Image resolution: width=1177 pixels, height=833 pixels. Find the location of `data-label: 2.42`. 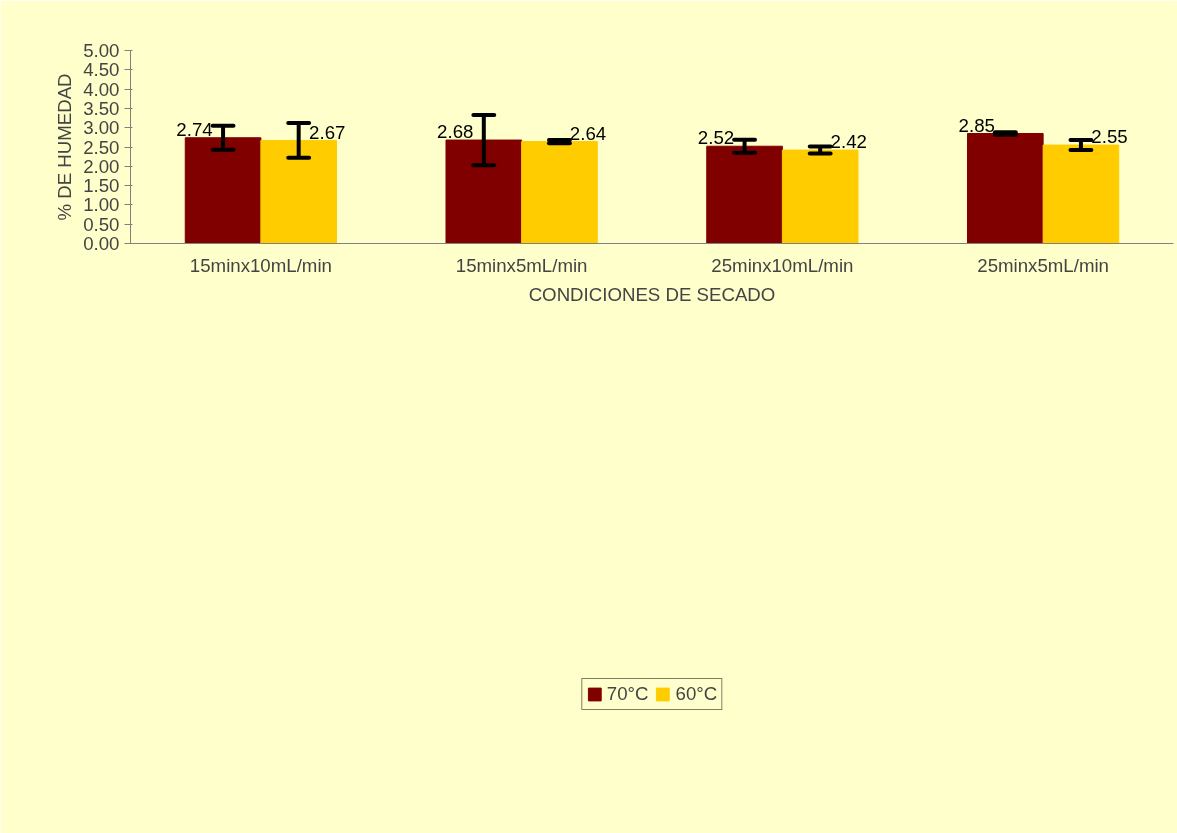

data-label: 2.42 is located at coordinates (848, 142).